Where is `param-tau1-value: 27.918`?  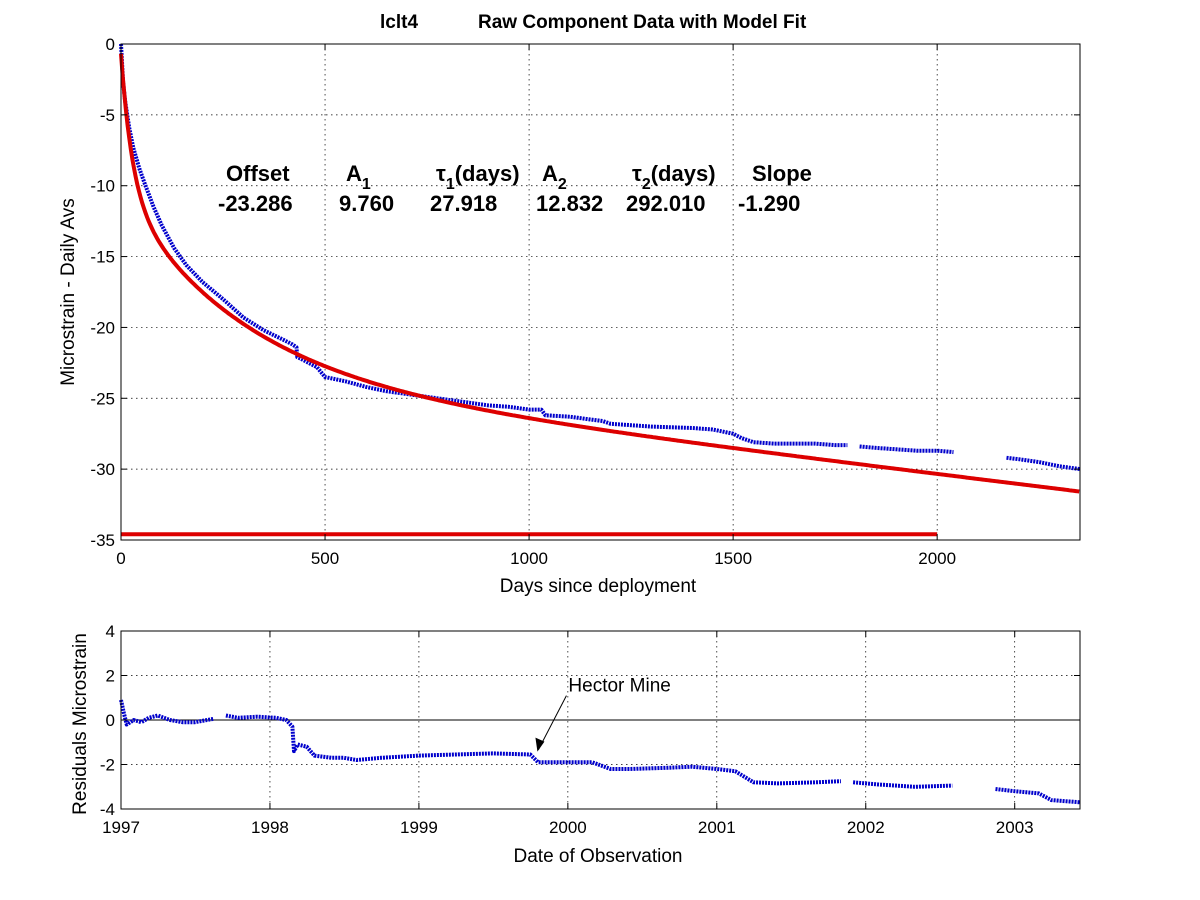
param-tau1-value: 27.918 is located at coordinates (463, 203).